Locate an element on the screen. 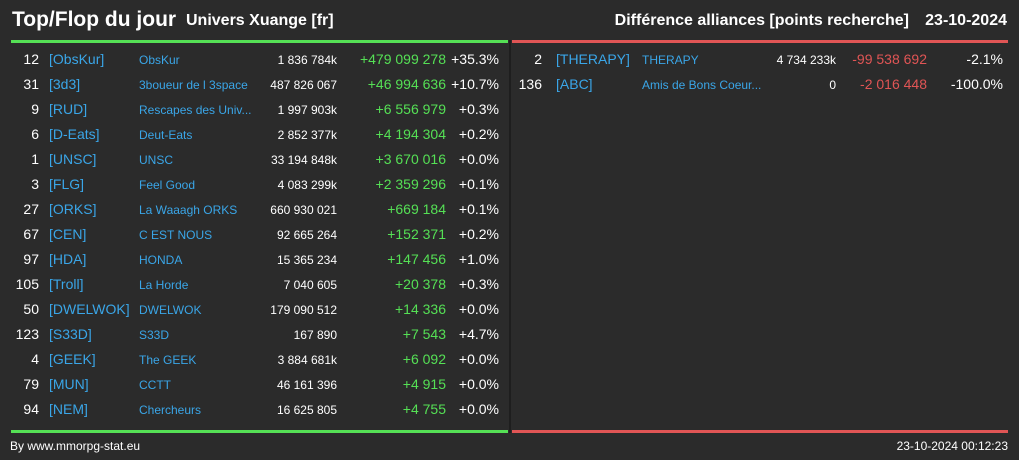 The height and width of the screenshot is (460, 1019). points-difference: +147 456 is located at coordinates (416, 259).